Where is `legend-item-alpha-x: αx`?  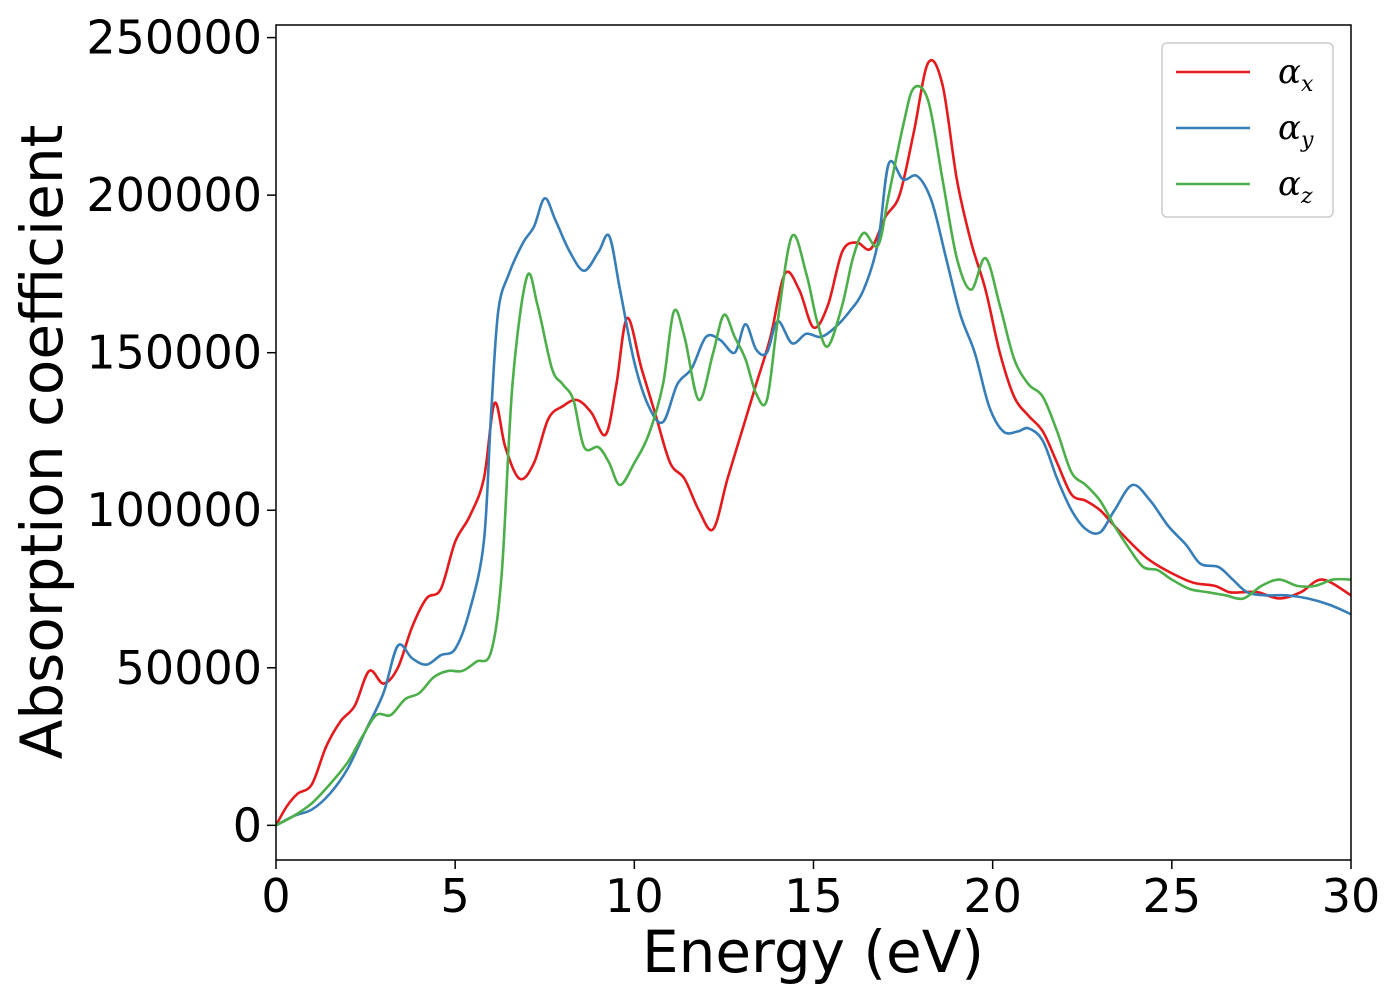
legend-item-alpha-x: αx is located at coordinates (1245, 74).